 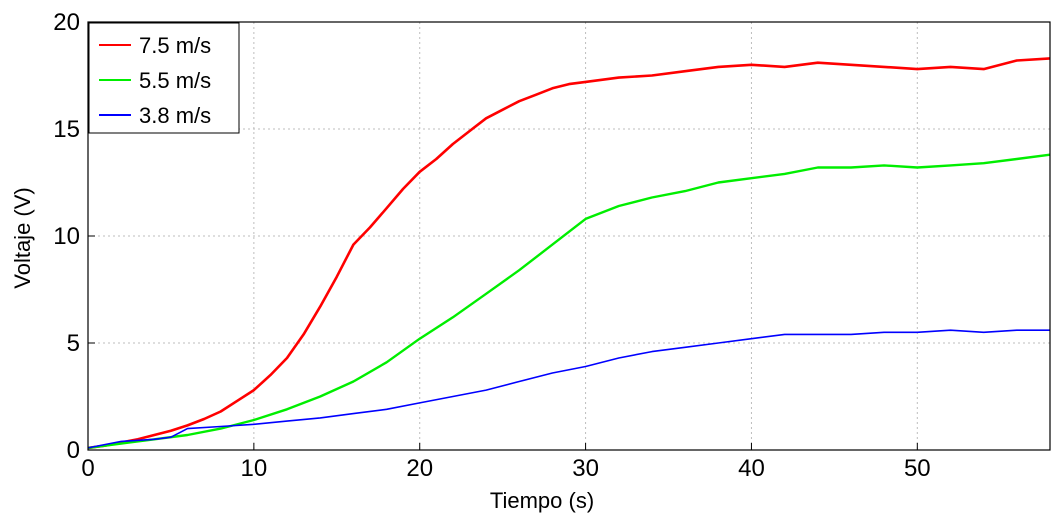 I want to click on y-tick-label: 20, so click(x=66, y=22).